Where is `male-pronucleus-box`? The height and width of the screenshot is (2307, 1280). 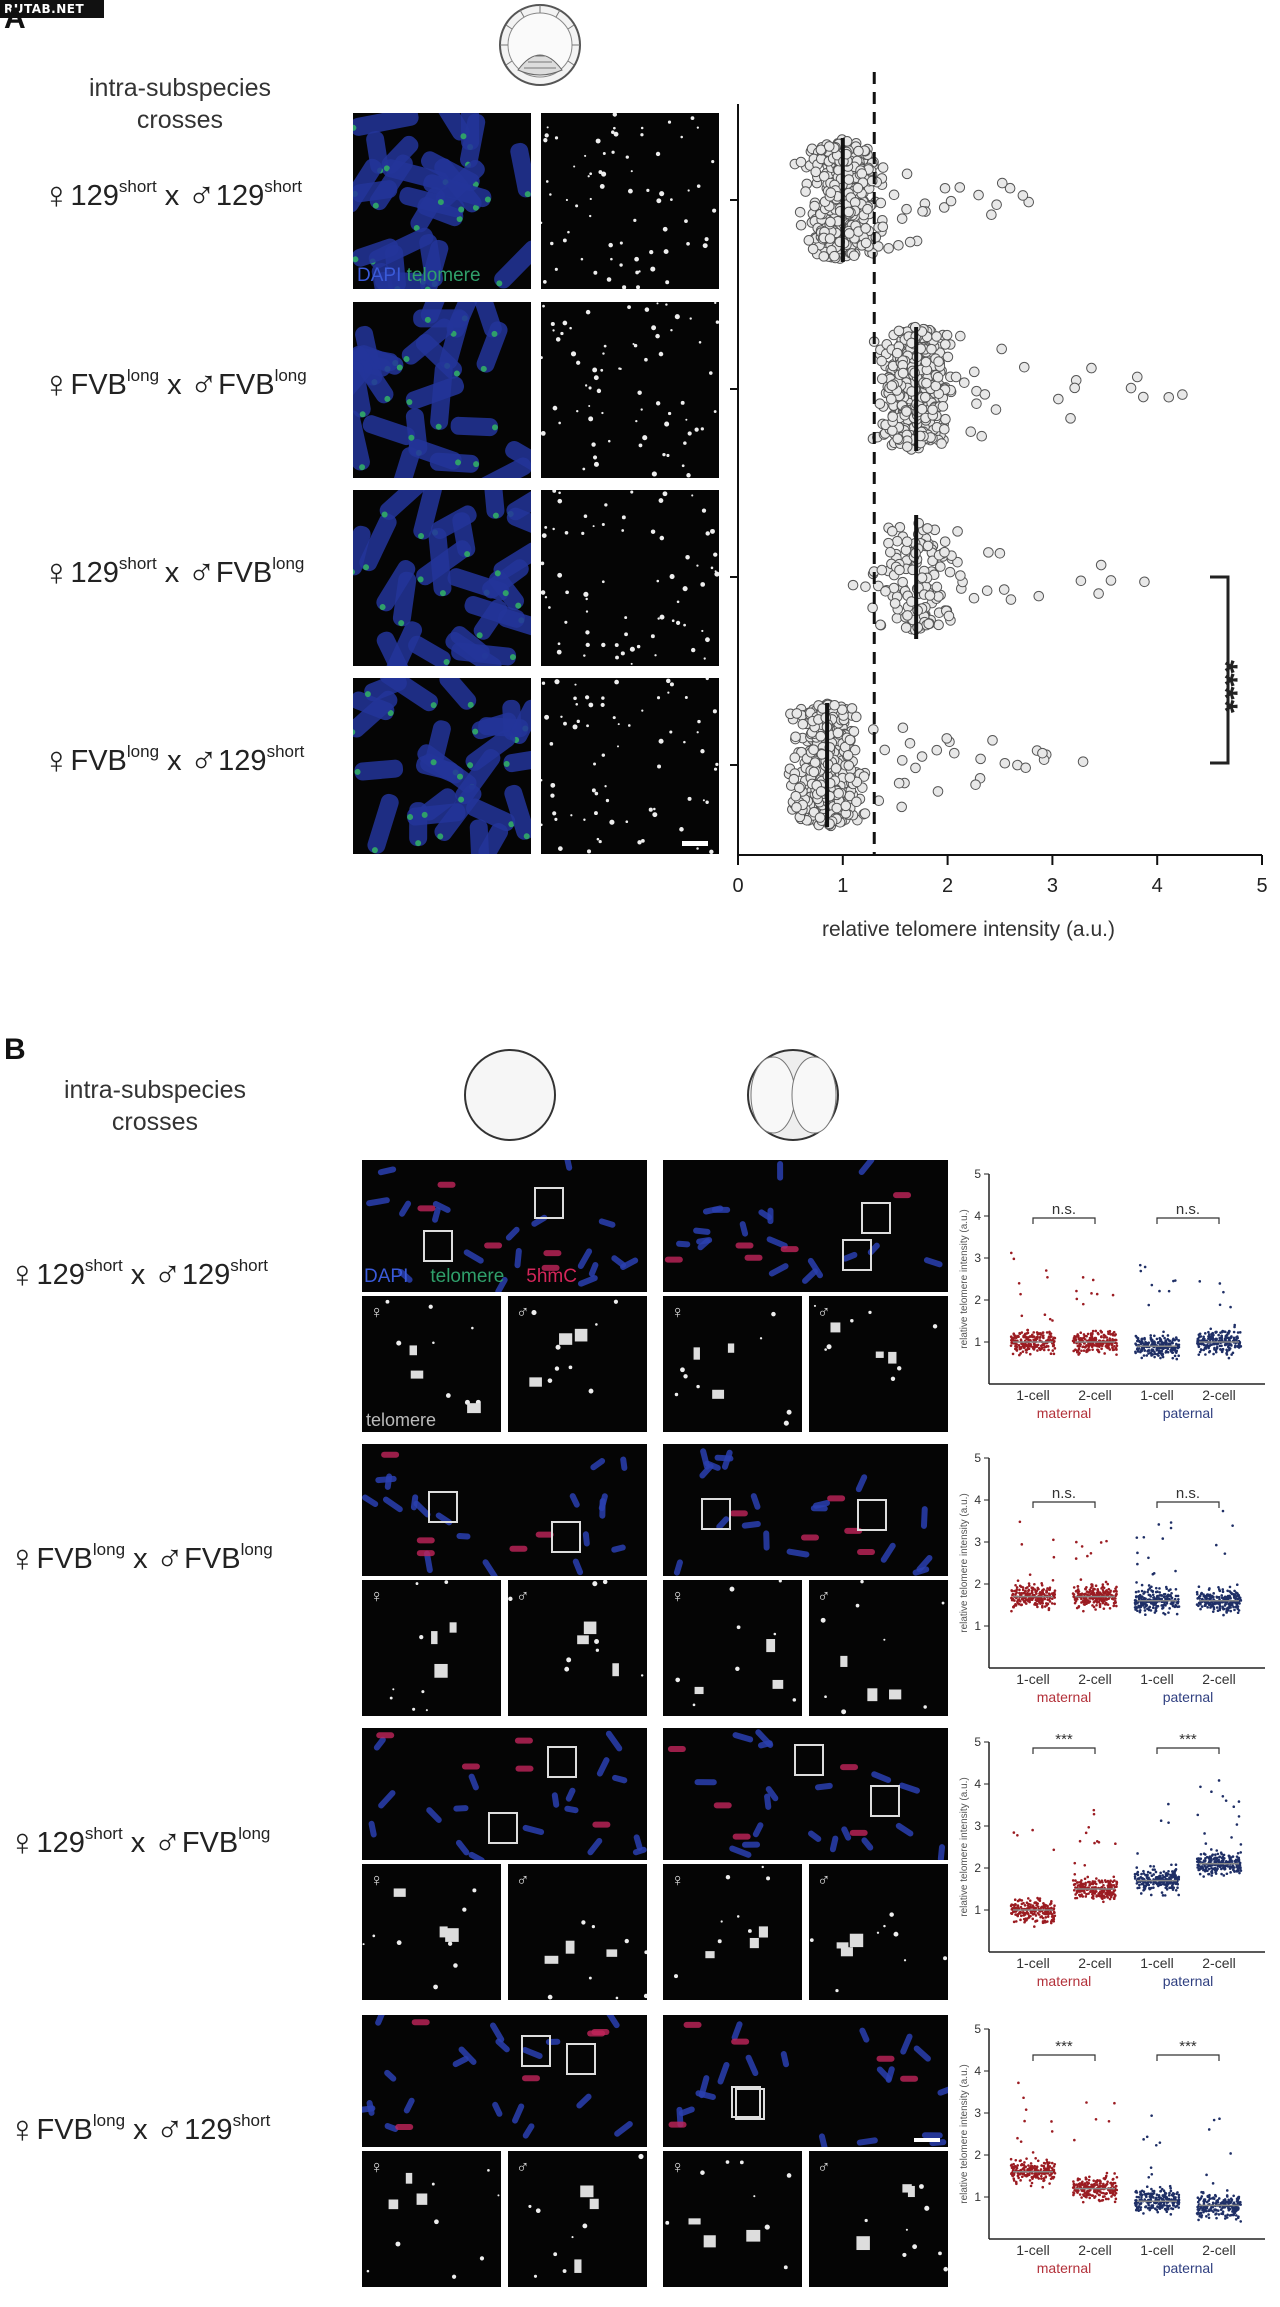
male-pronucleus-box is located at coordinates (746, 2102).